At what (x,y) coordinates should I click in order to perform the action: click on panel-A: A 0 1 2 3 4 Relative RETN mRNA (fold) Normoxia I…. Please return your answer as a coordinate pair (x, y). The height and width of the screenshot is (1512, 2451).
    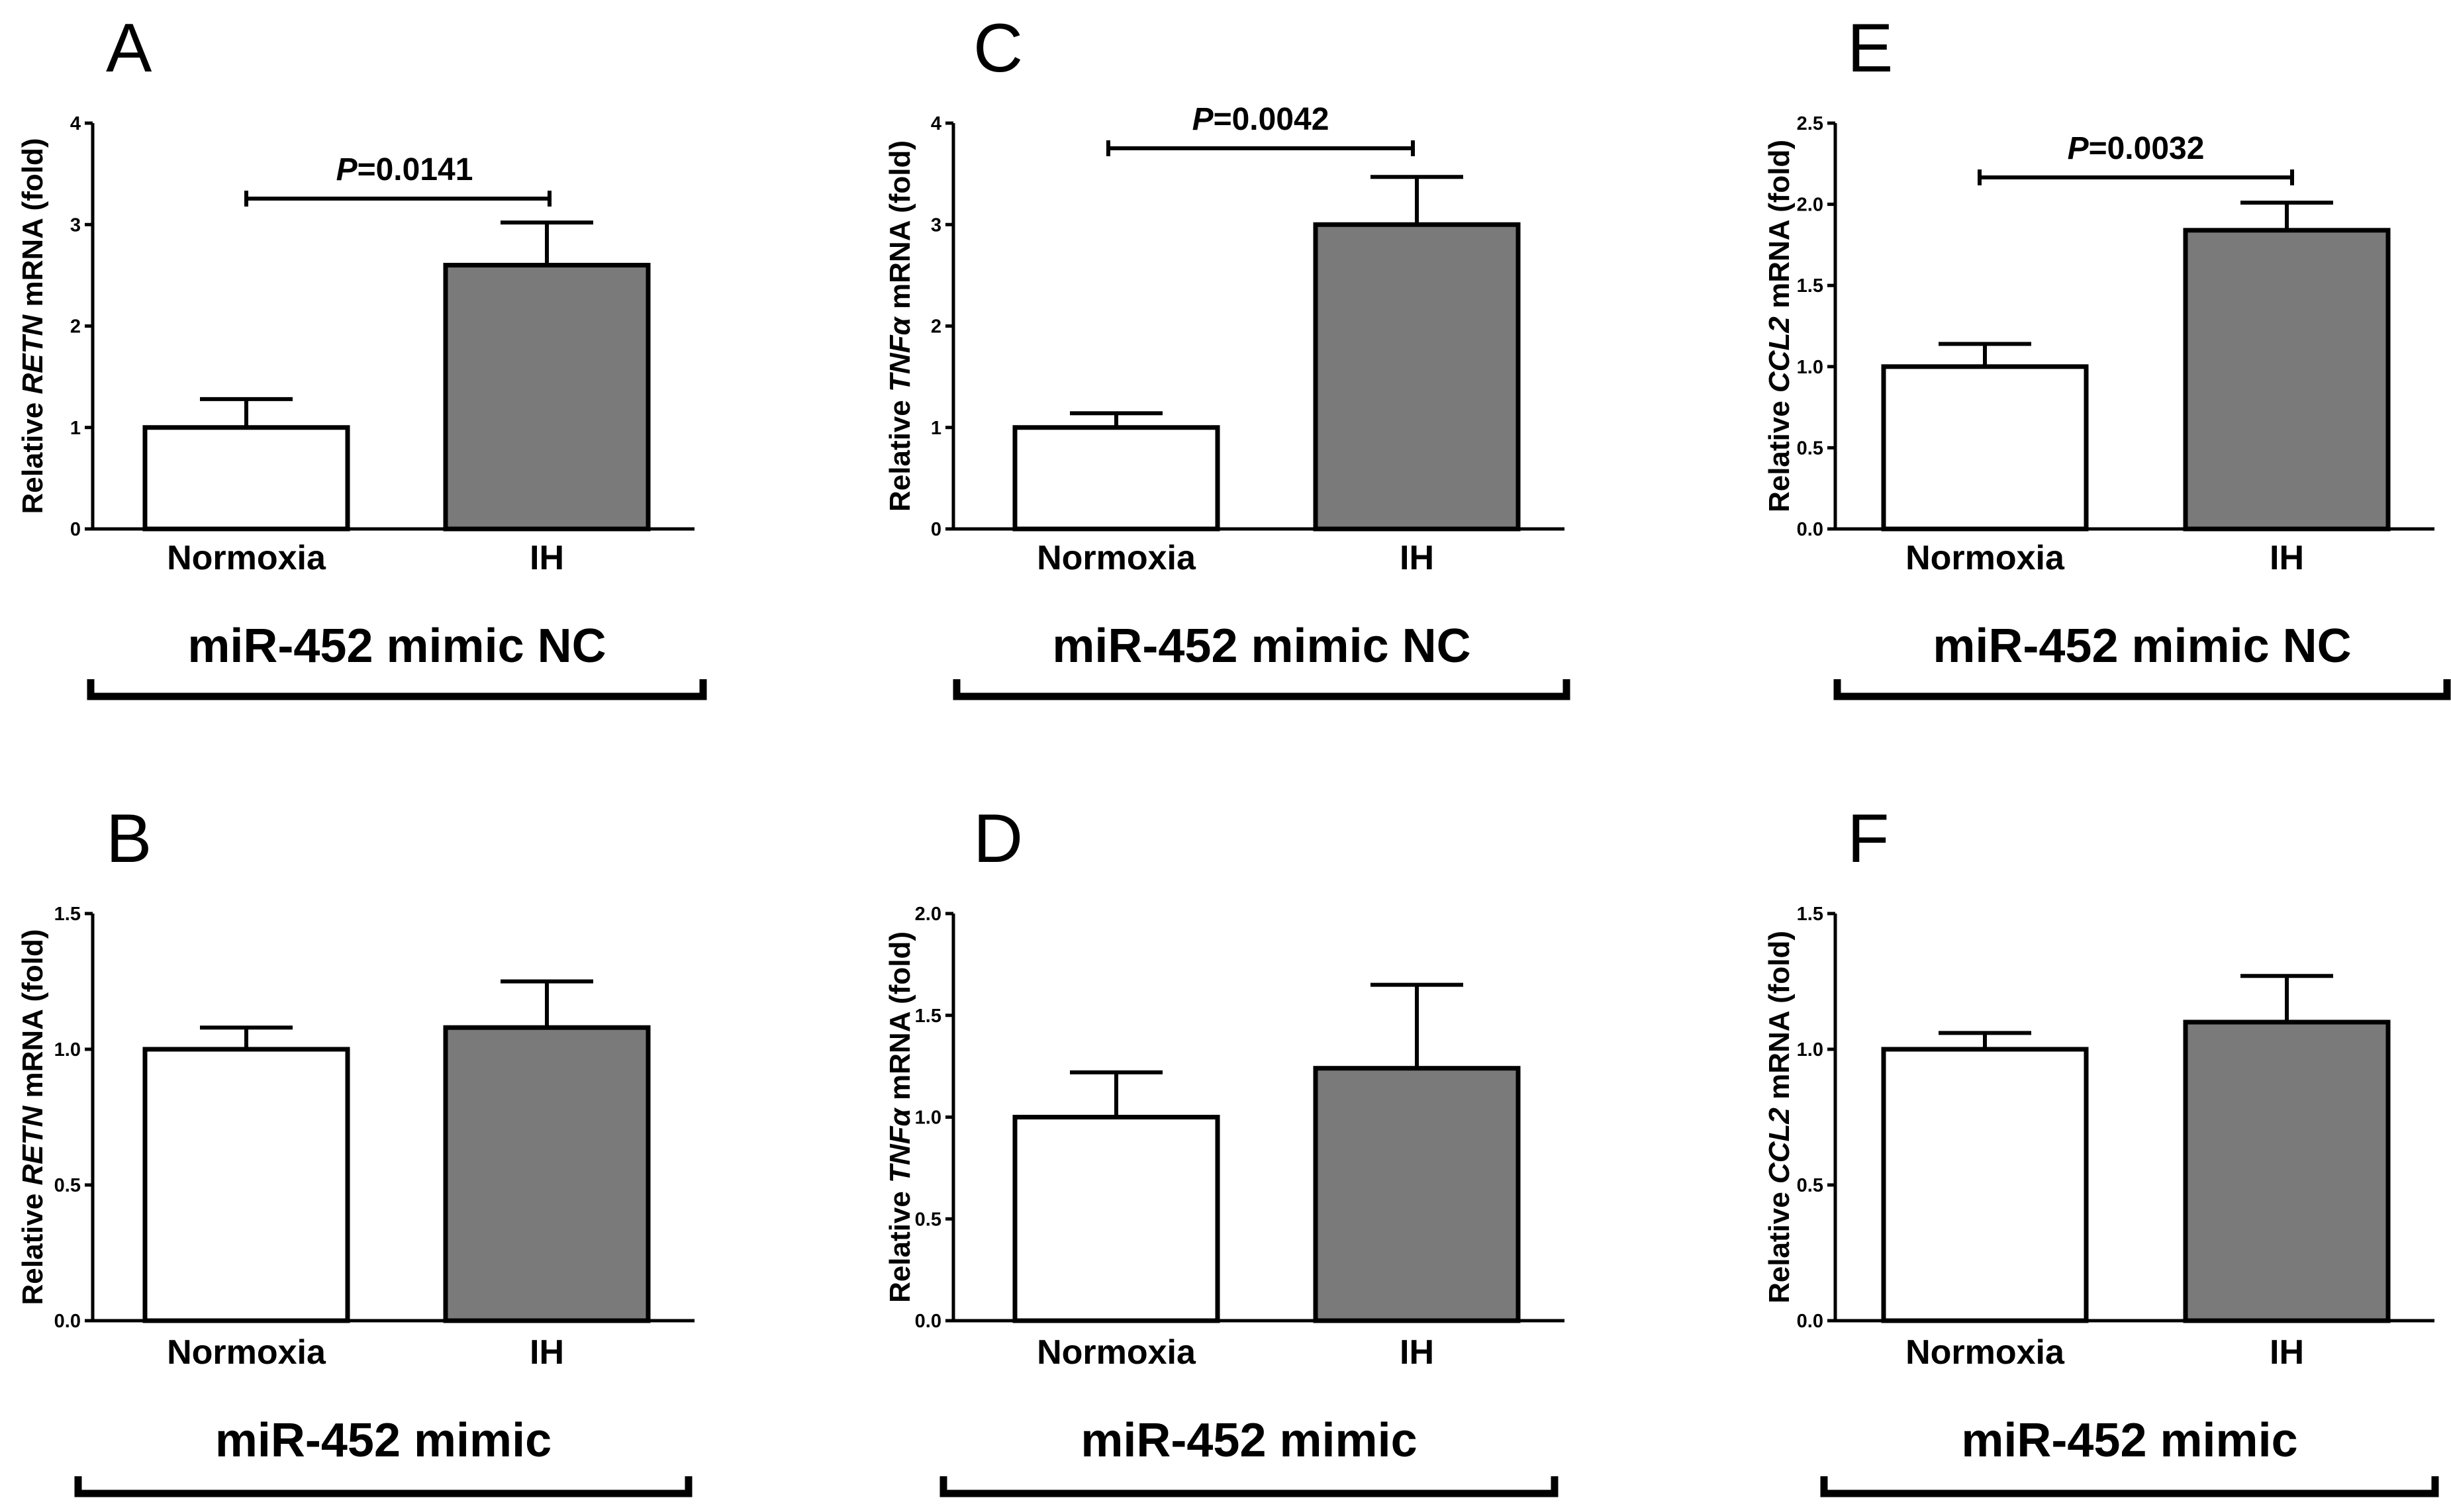
    Looking at the image, I should click on (362, 355).